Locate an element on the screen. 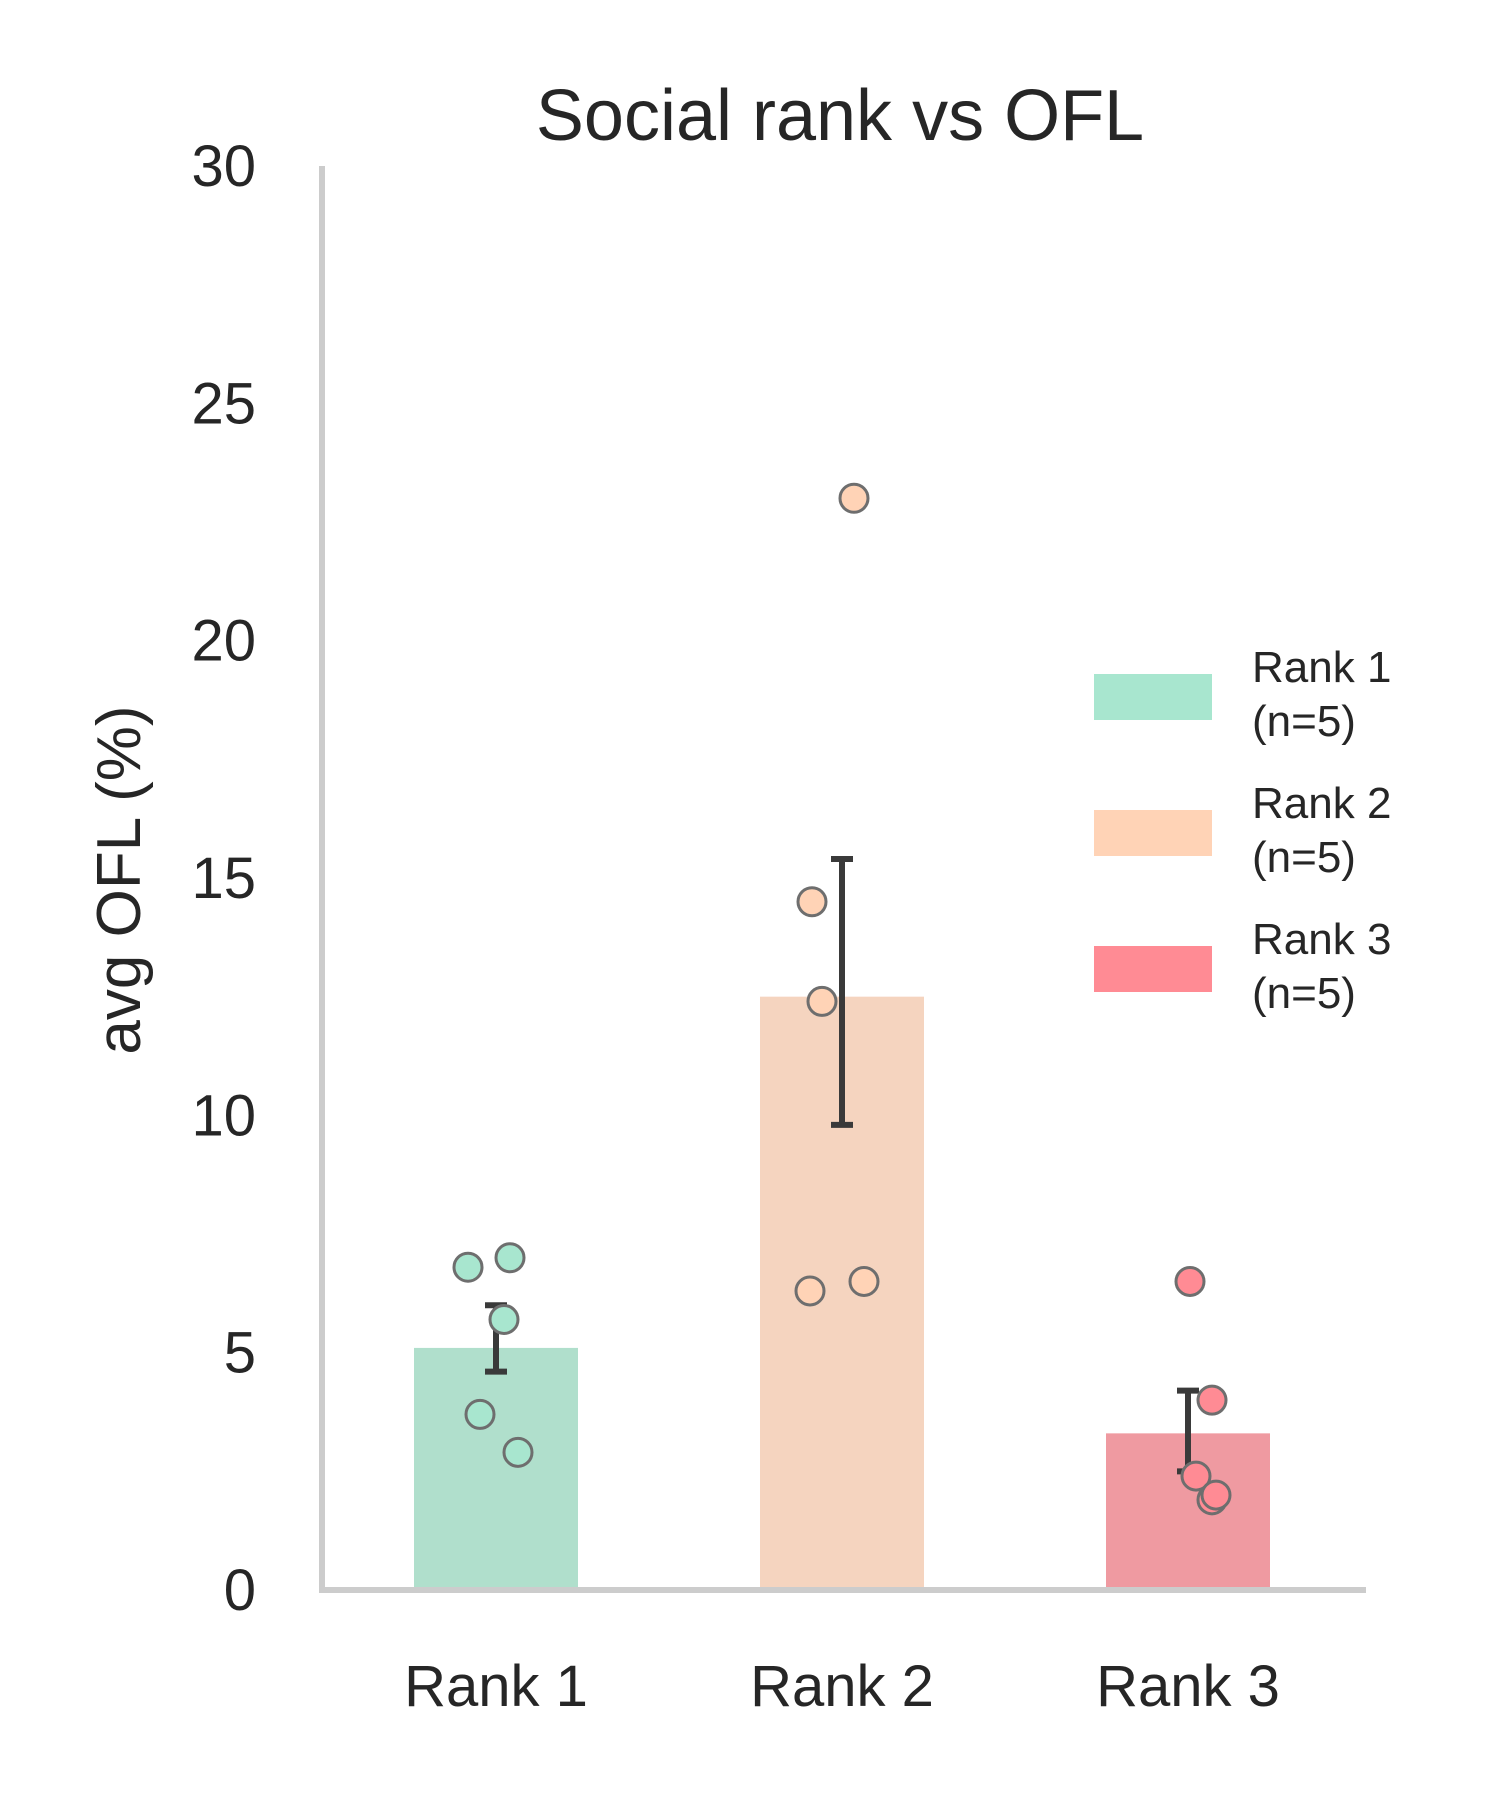 The image size is (1500, 1800). y-tick-label: 15 is located at coordinates (223, 878).